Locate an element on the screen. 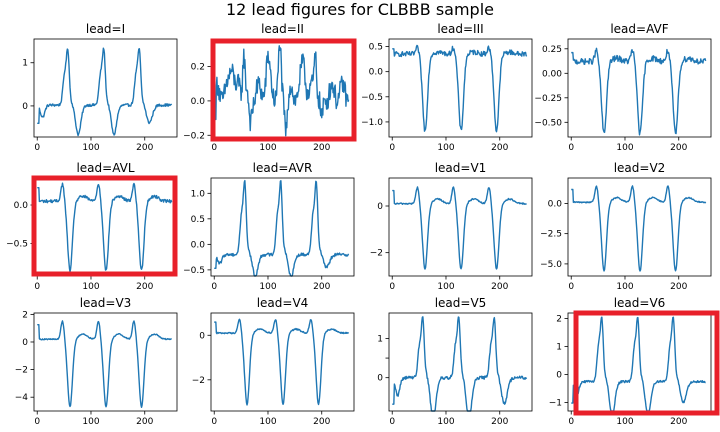 This screenshot has height=432, width=720. subplot-v1: lead=V1 0 100 200 −2 0 is located at coordinates (451, 226).